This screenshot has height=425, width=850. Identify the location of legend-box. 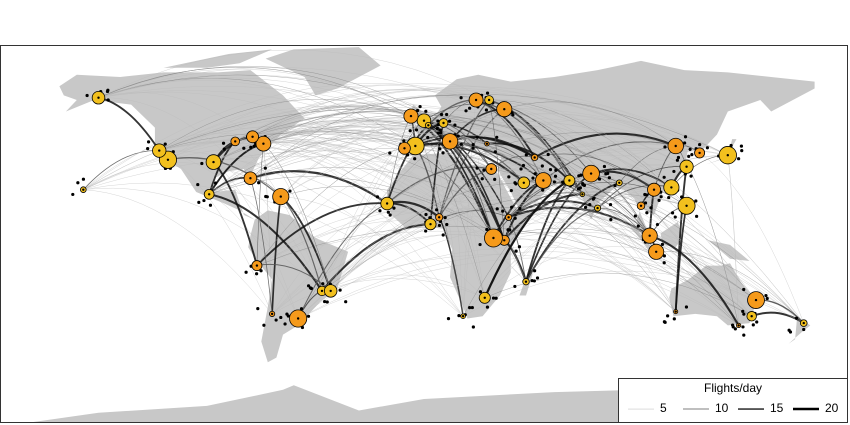
(733, 400).